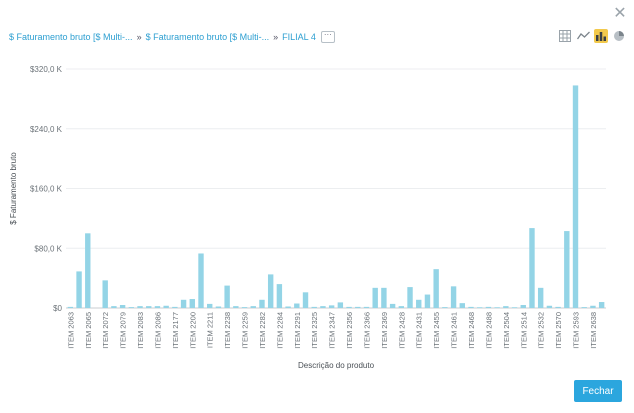 The height and width of the screenshot is (413, 634). I want to click on more-options-button: ···, so click(327, 37).